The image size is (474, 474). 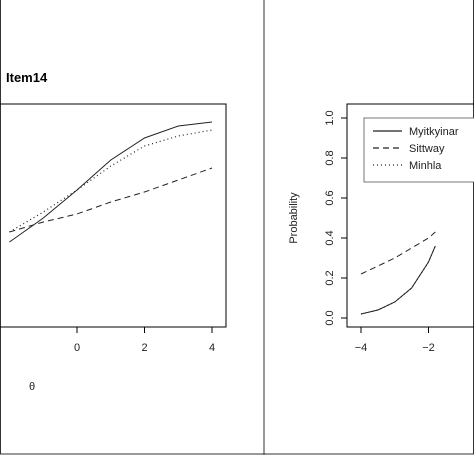 I want to click on legend-label-minhla: Minhla, so click(x=425, y=166).